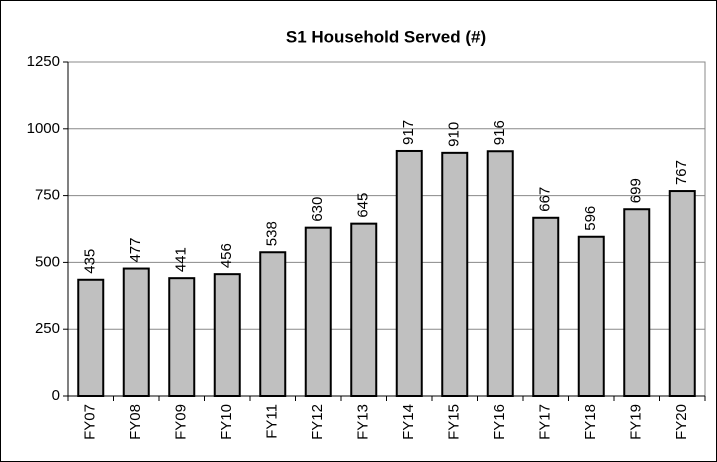  What do you see at coordinates (272, 233) in the screenshot?
I see `value-label: 538` at bounding box center [272, 233].